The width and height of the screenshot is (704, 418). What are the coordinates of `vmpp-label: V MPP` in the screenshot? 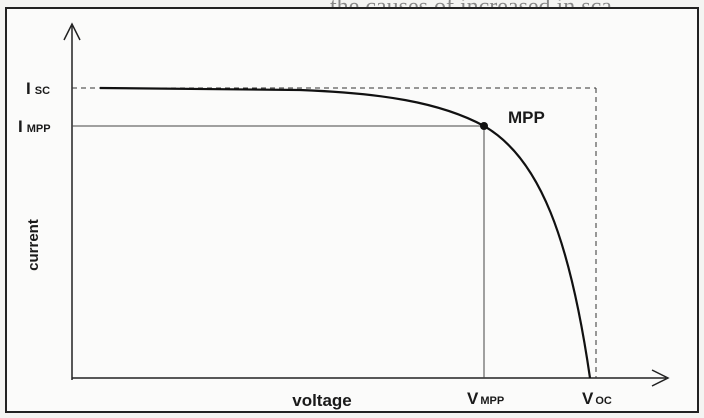 It's located at (485, 398).